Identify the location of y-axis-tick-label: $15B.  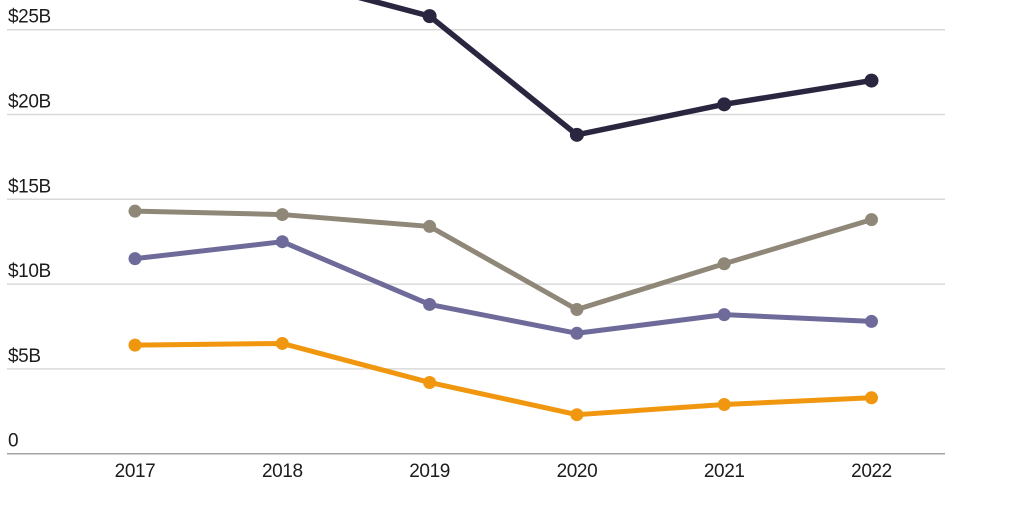
(29, 186).